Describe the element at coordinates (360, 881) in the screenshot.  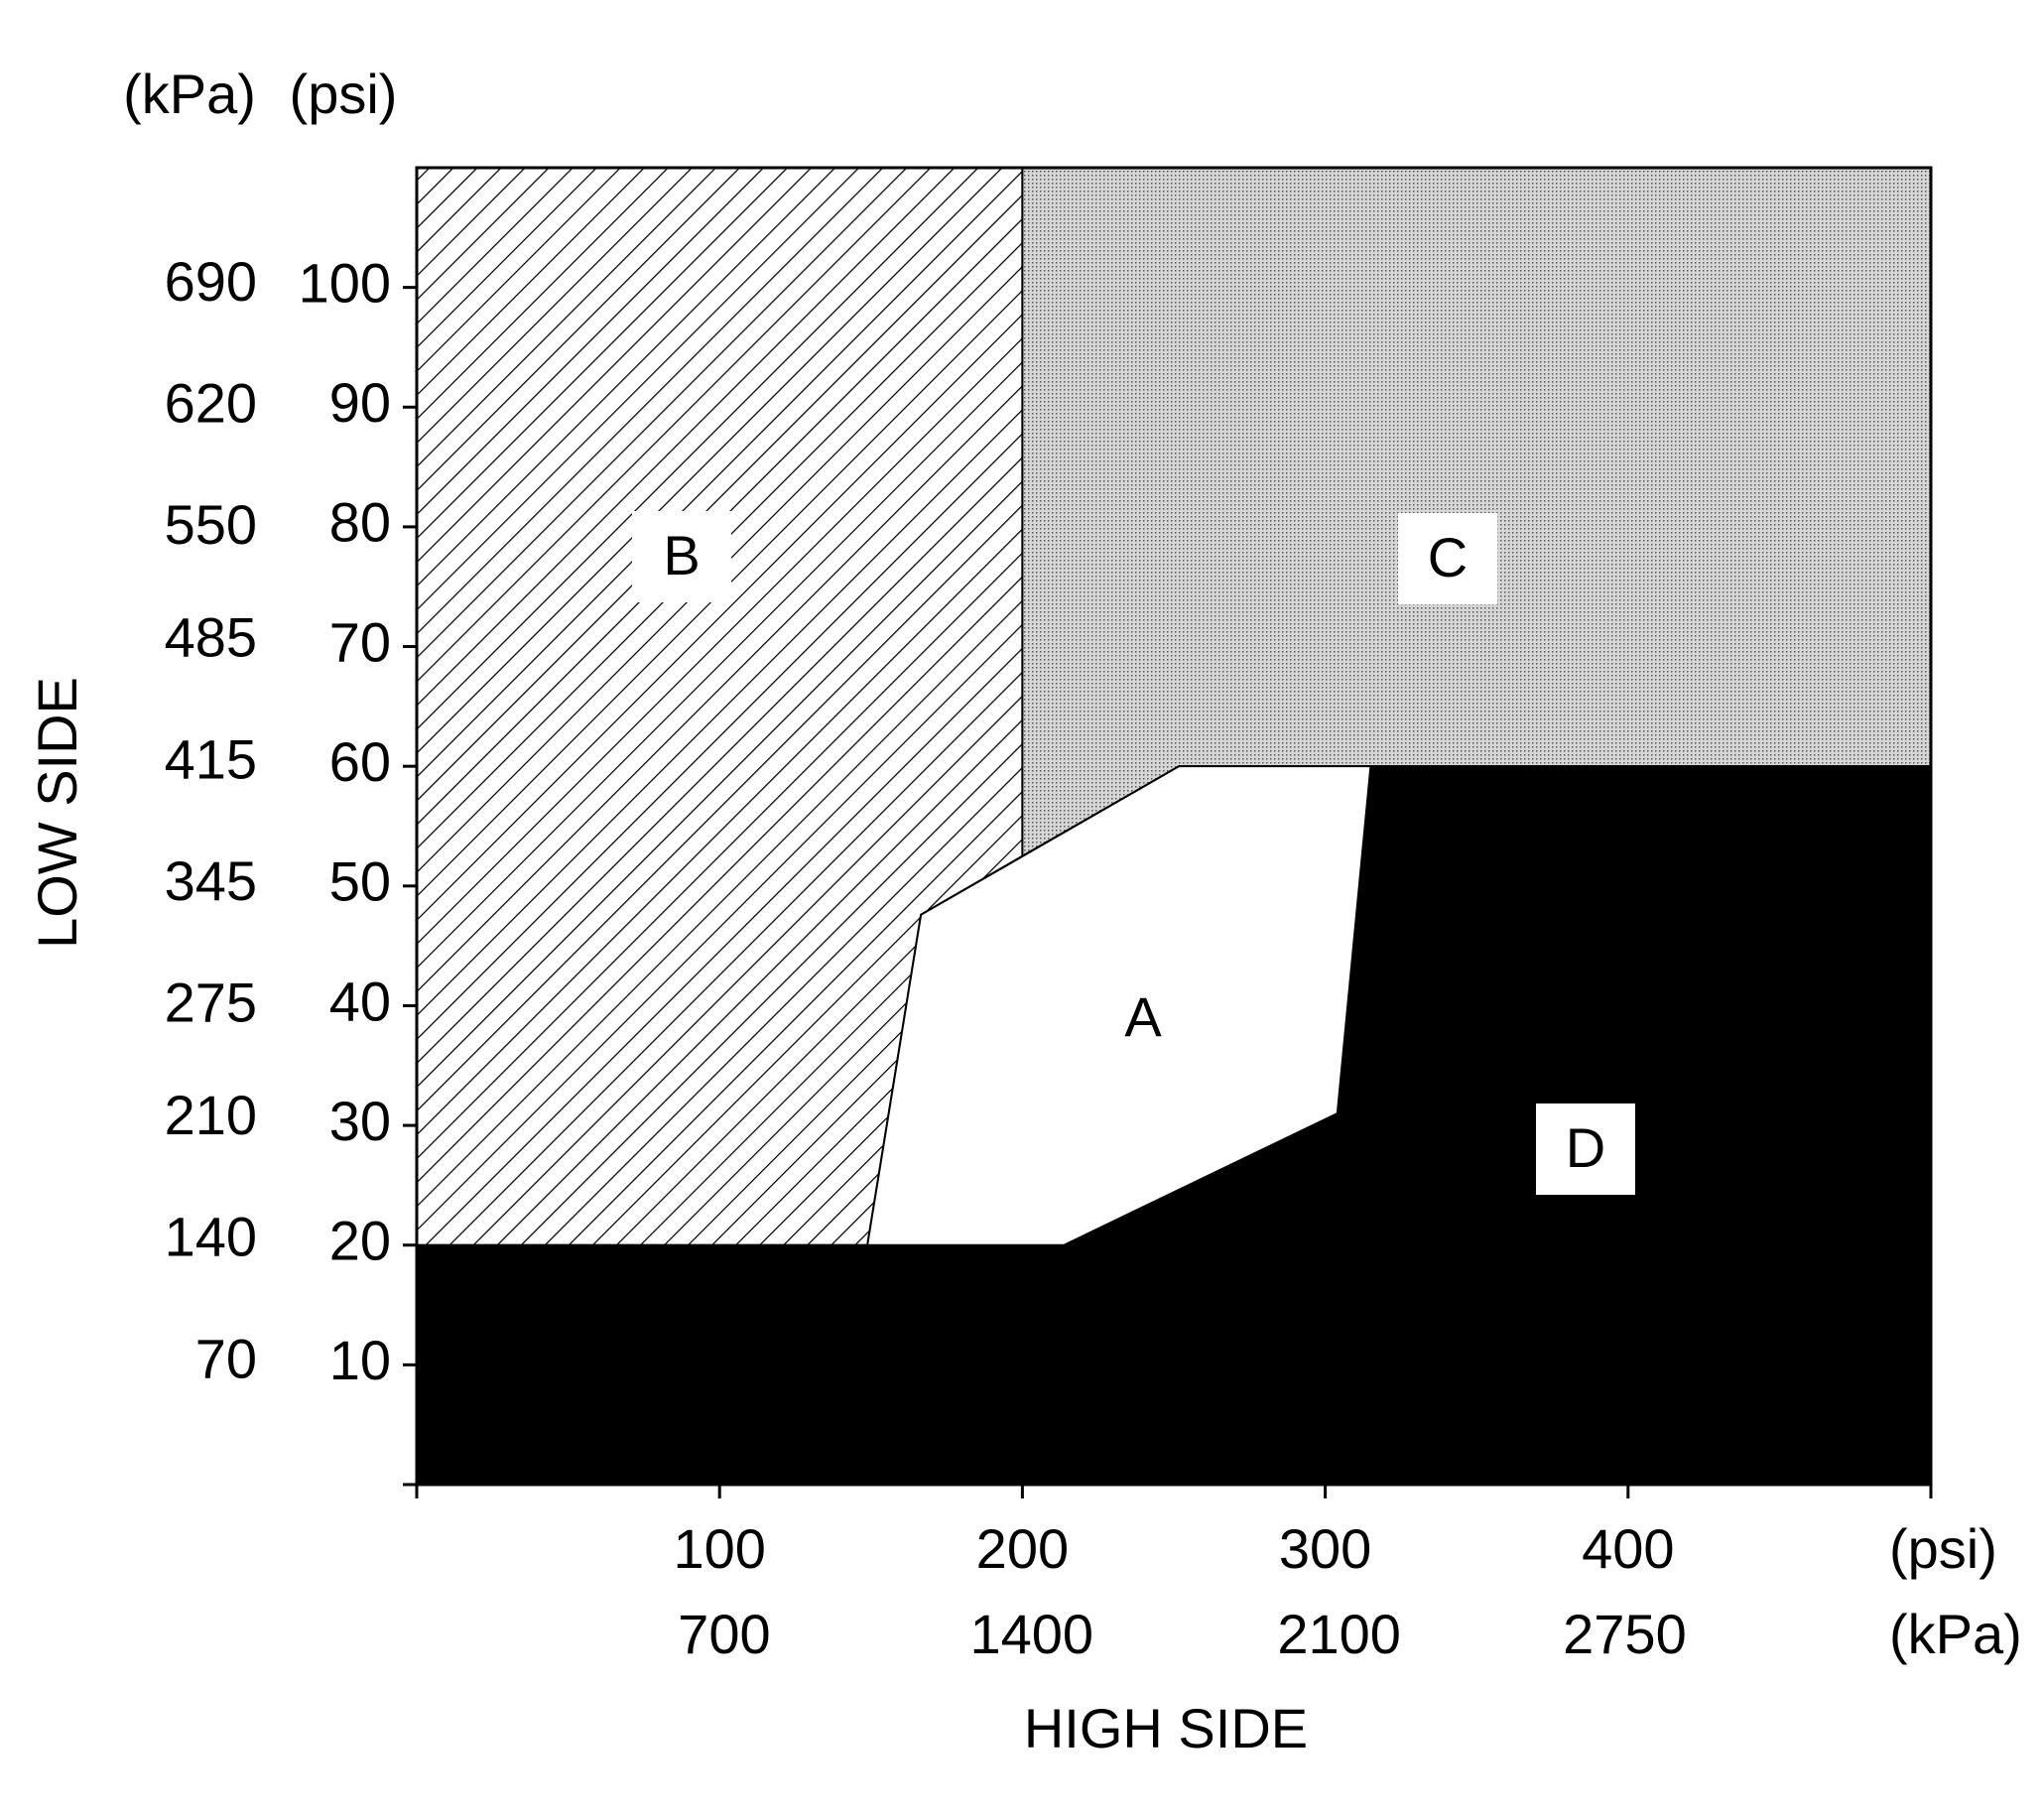
I see `y-tick-label: 50` at that location.